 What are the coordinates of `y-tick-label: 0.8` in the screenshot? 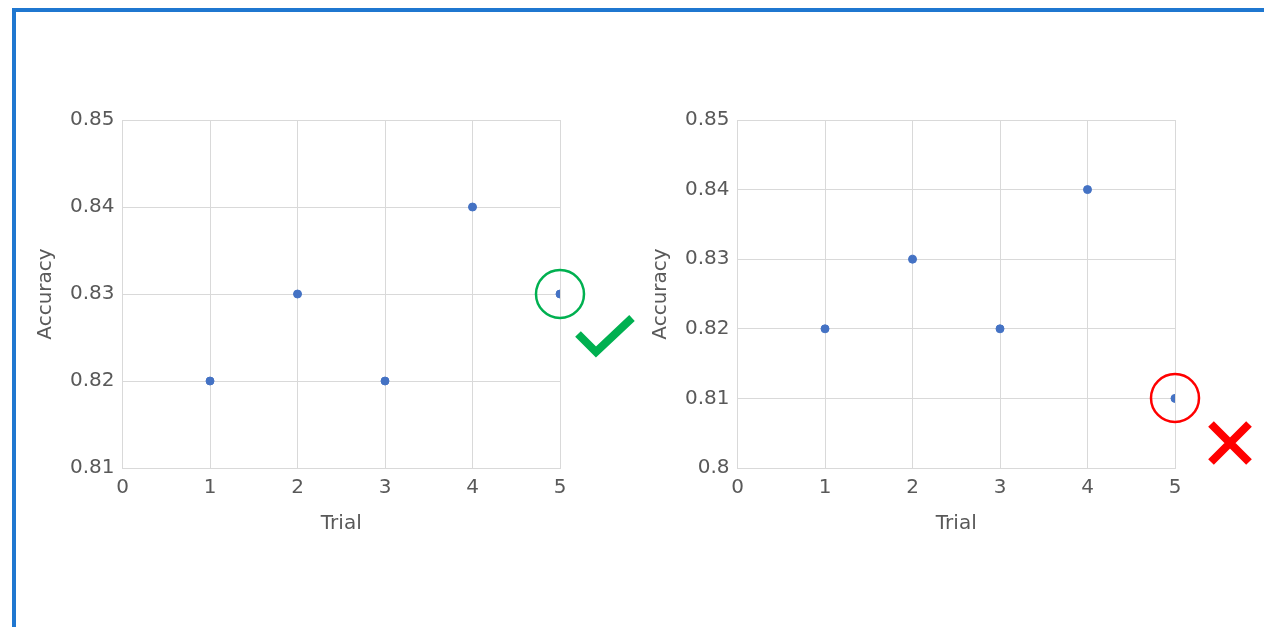 It's located at (713, 466).